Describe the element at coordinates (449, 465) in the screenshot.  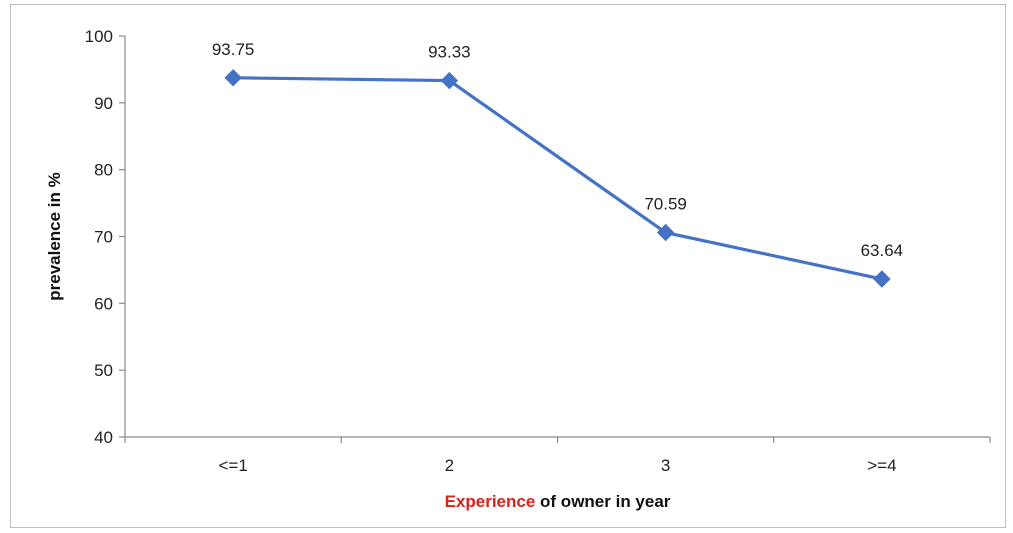
I see `x-tick-label: 2` at that location.